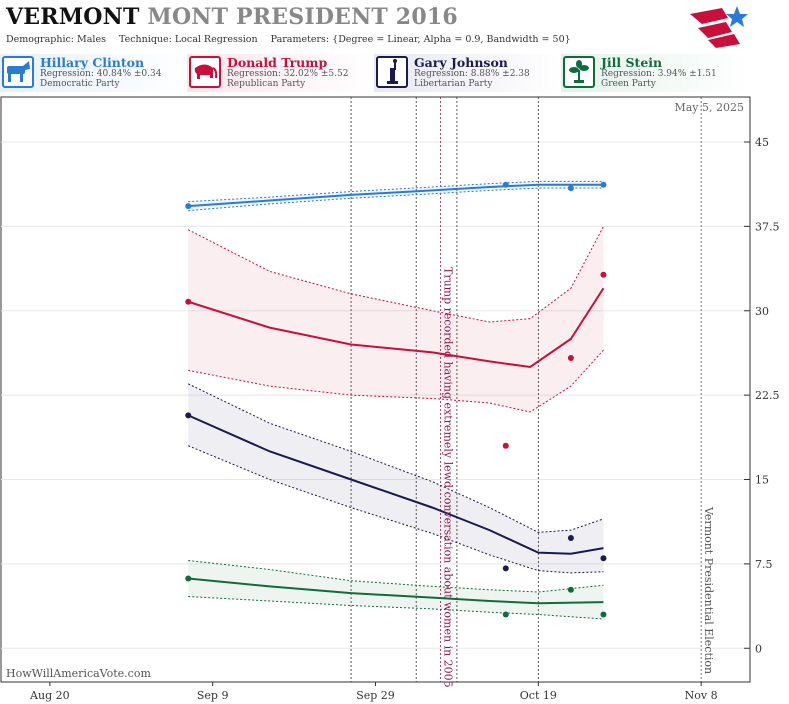  I want to click on y-tick-label: 30, so click(762, 311).